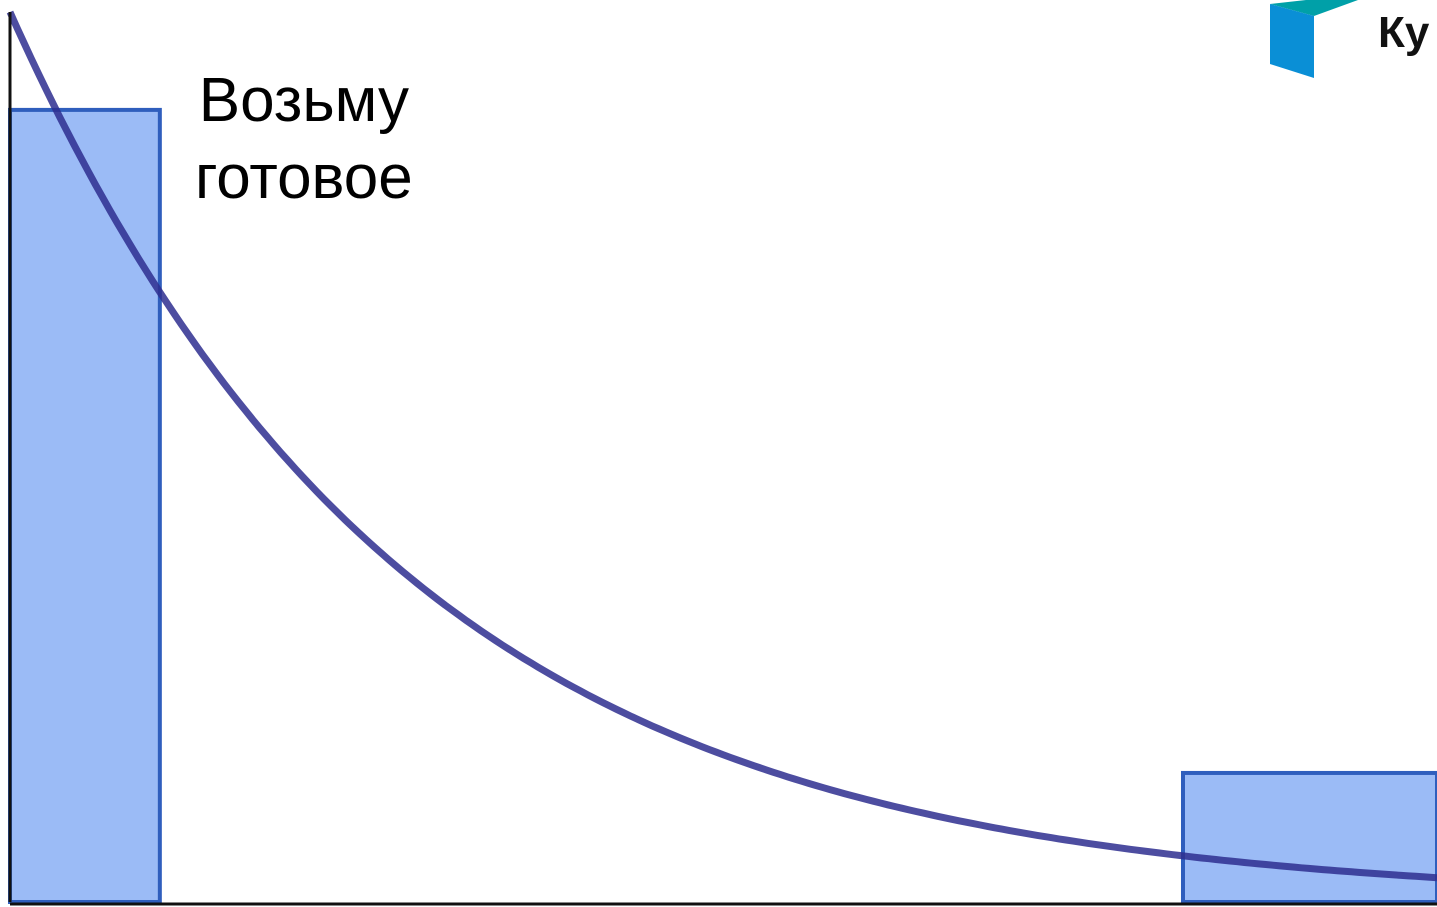  Describe the element at coordinates (304, 177) in the screenshot. I see `annotation-line-2: готовое` at that location.